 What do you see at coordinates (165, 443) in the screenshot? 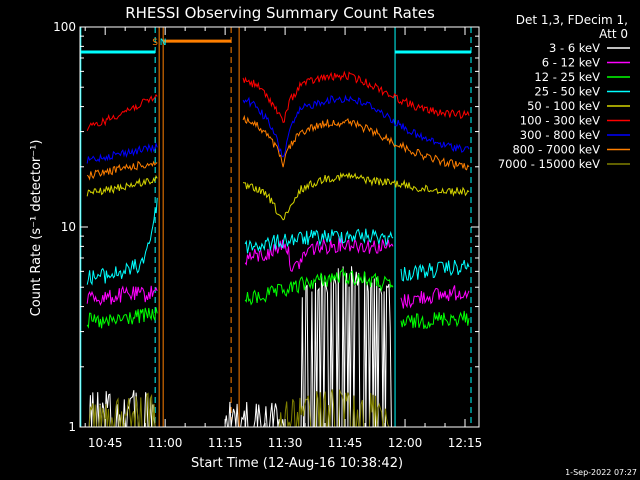
I see `x-tick-label-1: 11:00` at bounding box center [165, 443].